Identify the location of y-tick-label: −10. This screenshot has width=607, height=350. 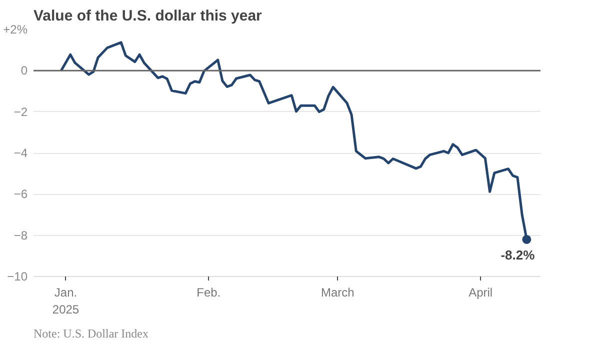
(17, 277).